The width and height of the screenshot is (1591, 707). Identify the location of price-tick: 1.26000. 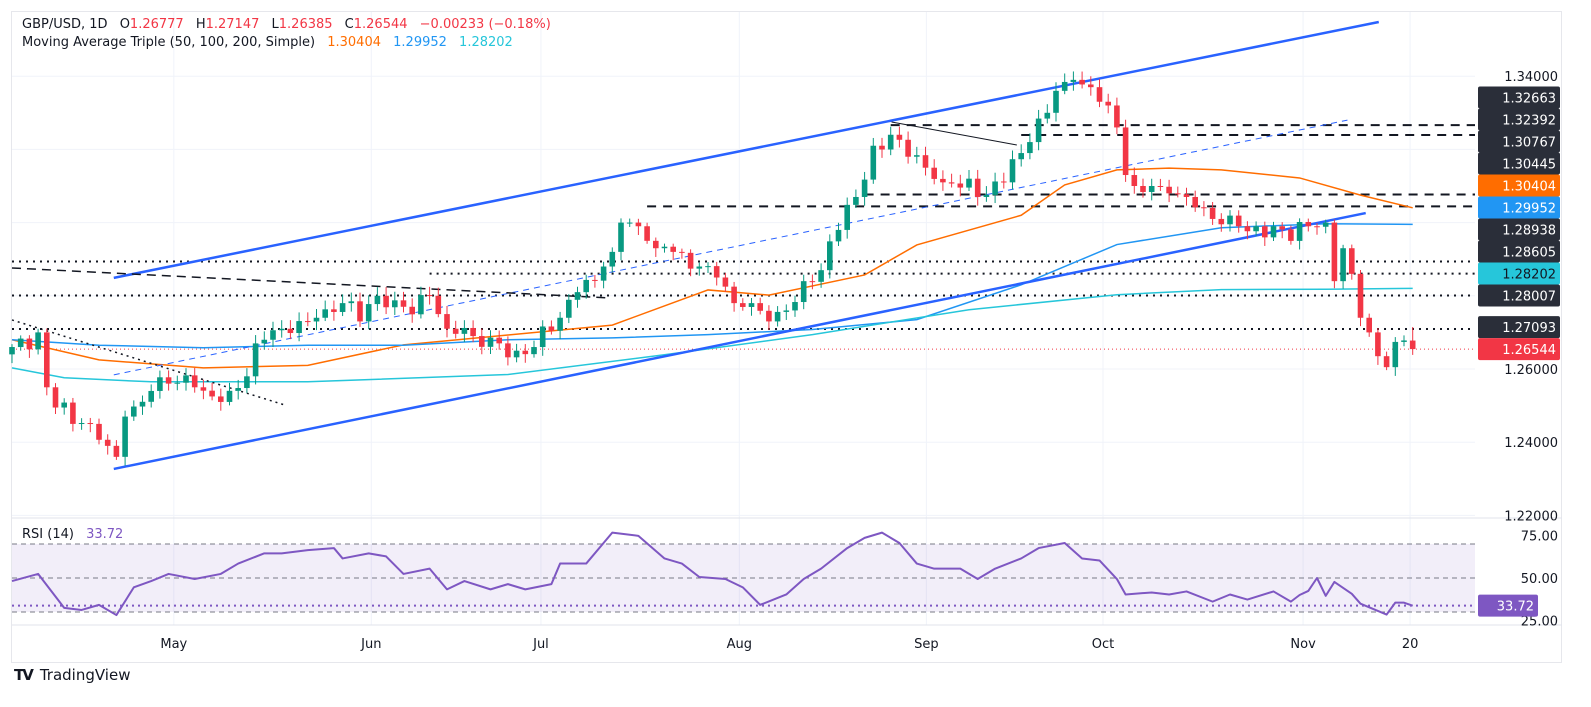
(1531, 370).